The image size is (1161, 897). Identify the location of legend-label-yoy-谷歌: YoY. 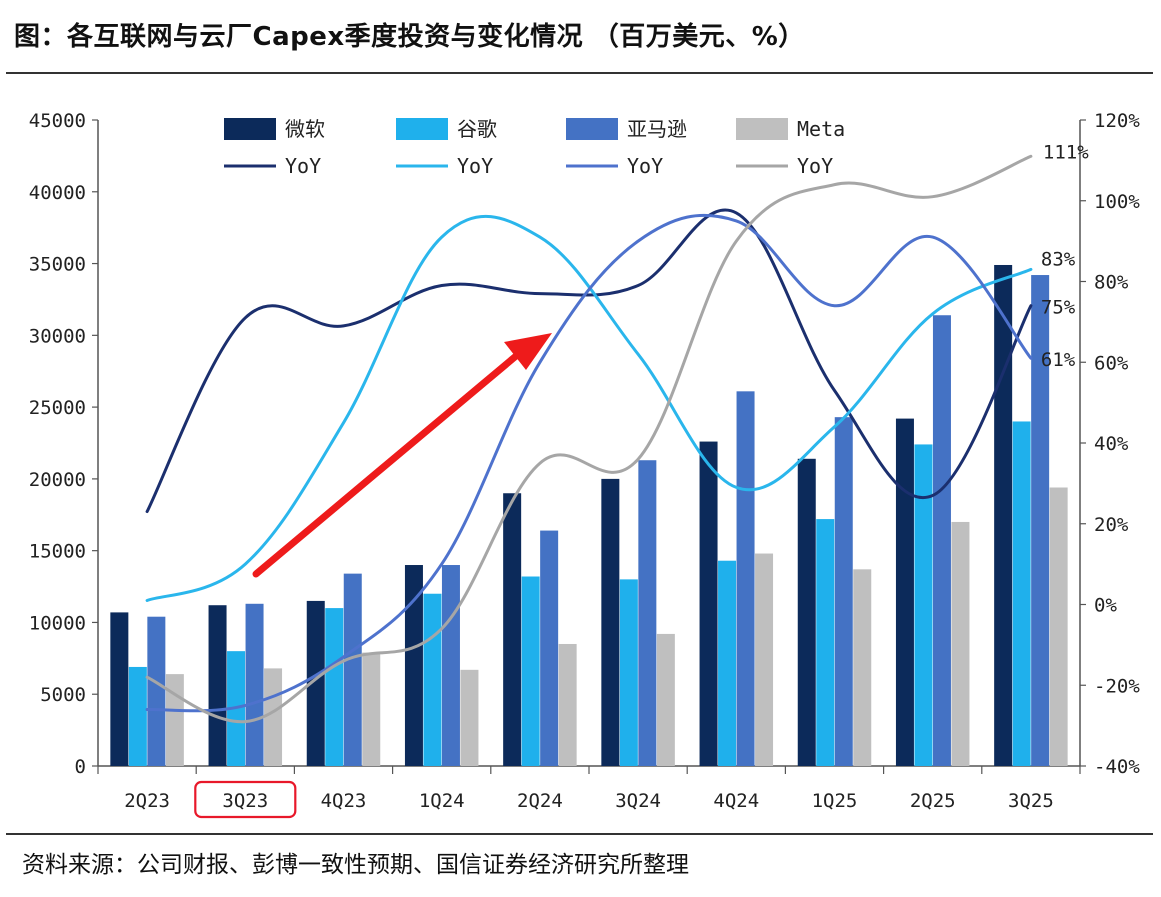
(475, 166).